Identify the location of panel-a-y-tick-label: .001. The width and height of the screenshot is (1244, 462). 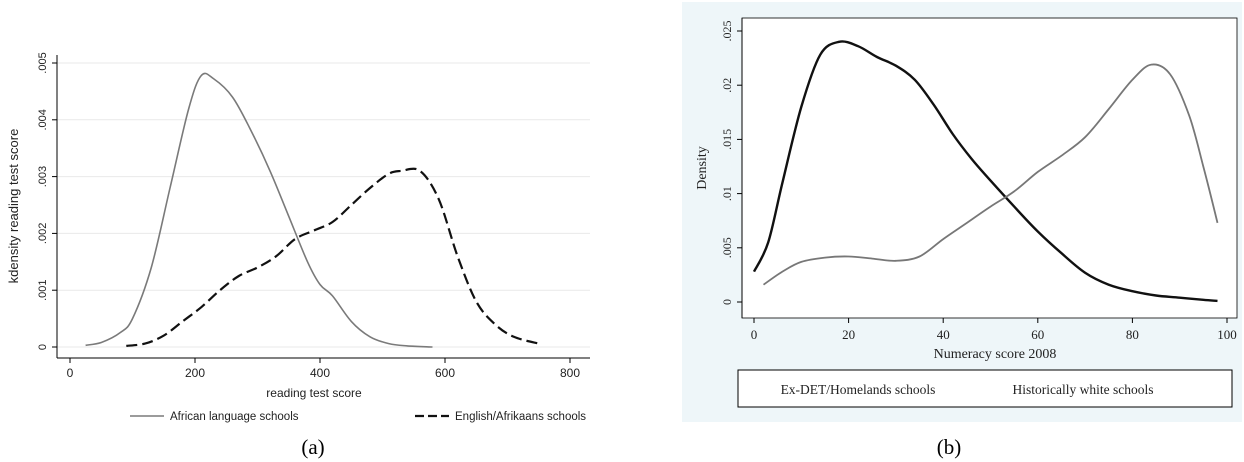
(43, 289).